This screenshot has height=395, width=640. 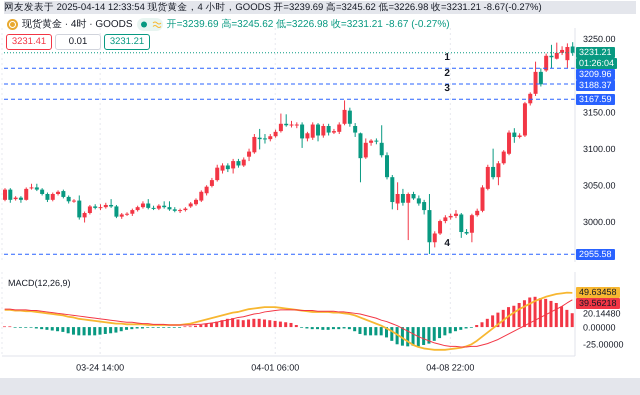 I want to click on y-tick-label: 3050.00, so click(x=599, y=185).